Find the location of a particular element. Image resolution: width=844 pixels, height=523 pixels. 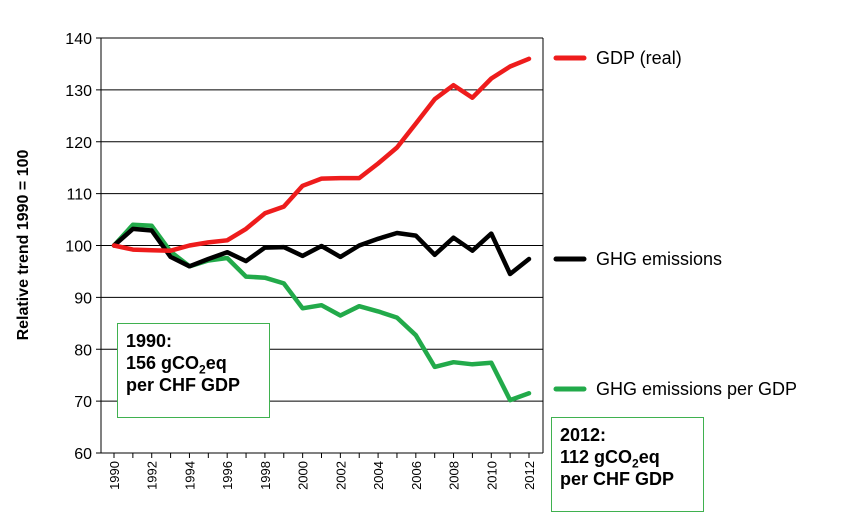

annotation-box-1990: 1990: 156 gCO2eq per CHF GDP is located at coordinates (193, 370).